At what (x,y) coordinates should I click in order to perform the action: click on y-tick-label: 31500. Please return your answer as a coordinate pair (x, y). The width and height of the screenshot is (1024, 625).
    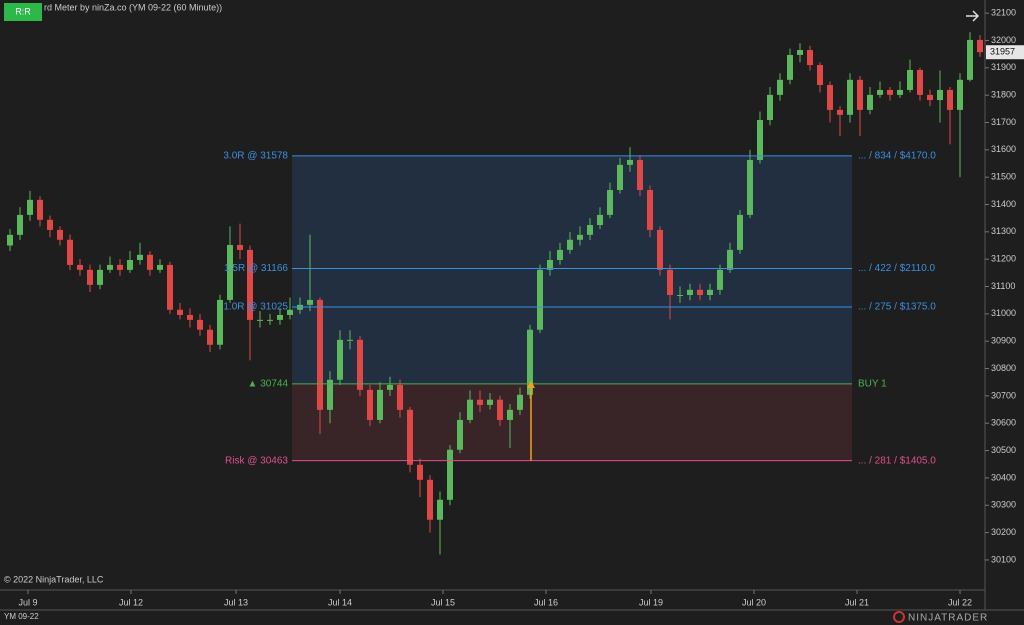
    Looking at the image, I should click on (1003, 177).